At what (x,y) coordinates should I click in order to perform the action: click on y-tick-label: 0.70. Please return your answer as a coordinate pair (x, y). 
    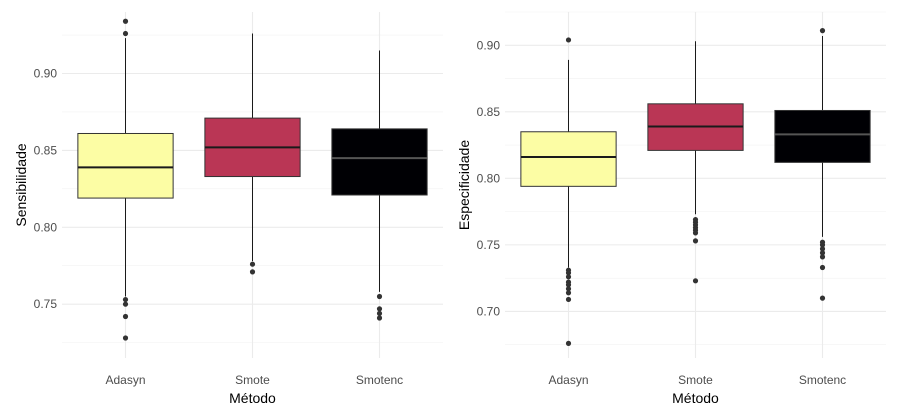
    Looking at the image, I should click on (489, 311).